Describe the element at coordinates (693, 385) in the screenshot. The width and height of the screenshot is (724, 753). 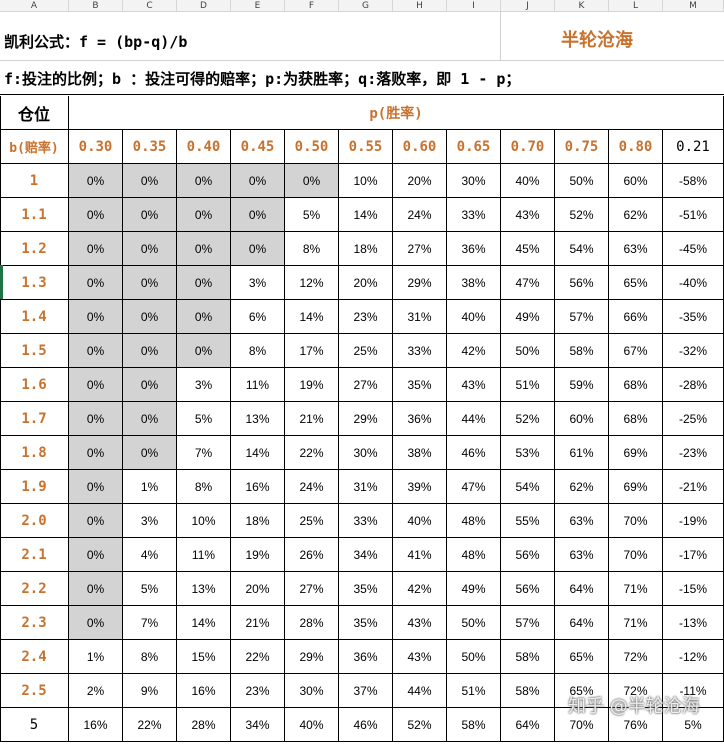
I see `kelly-fraction-cell: -28%` at that location.